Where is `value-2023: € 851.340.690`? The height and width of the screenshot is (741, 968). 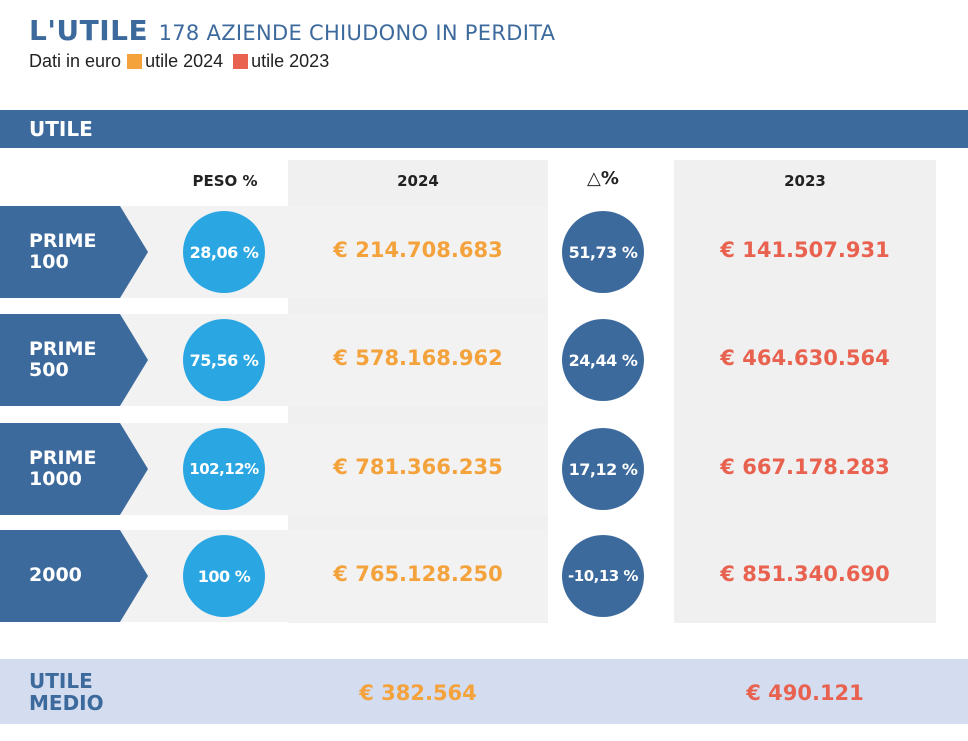
value-2023: € 851.340.690 is located at coordinates (805, 574).